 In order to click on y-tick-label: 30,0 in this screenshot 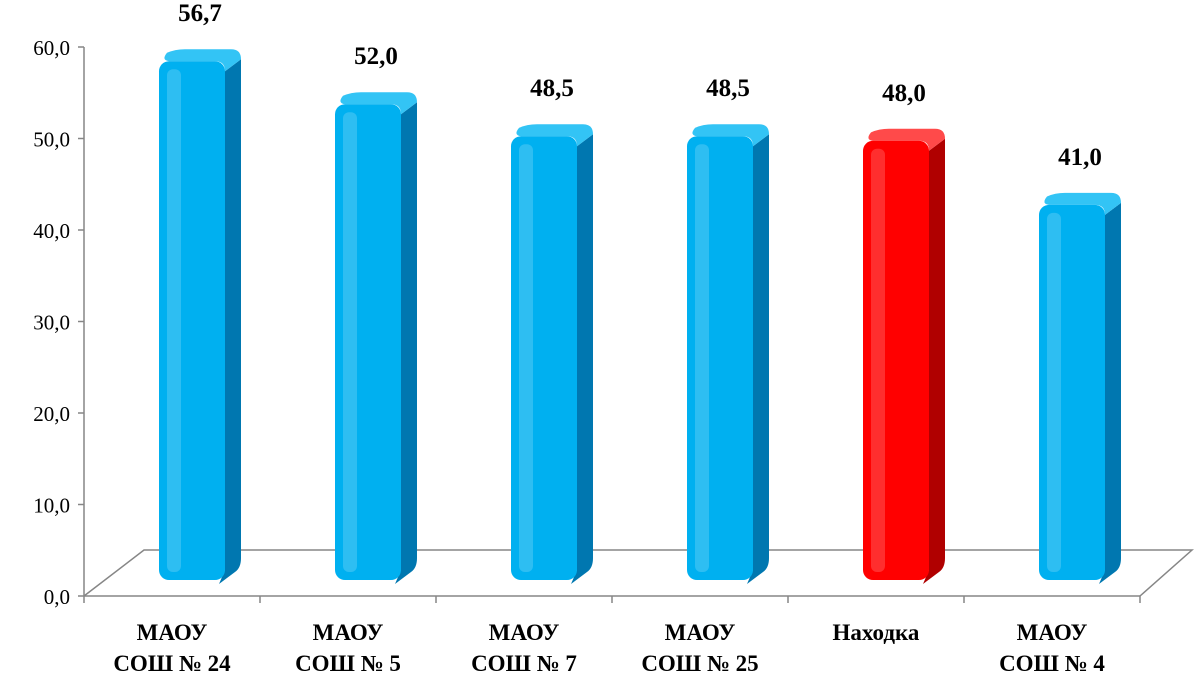, I will do `click(51, 323)`.